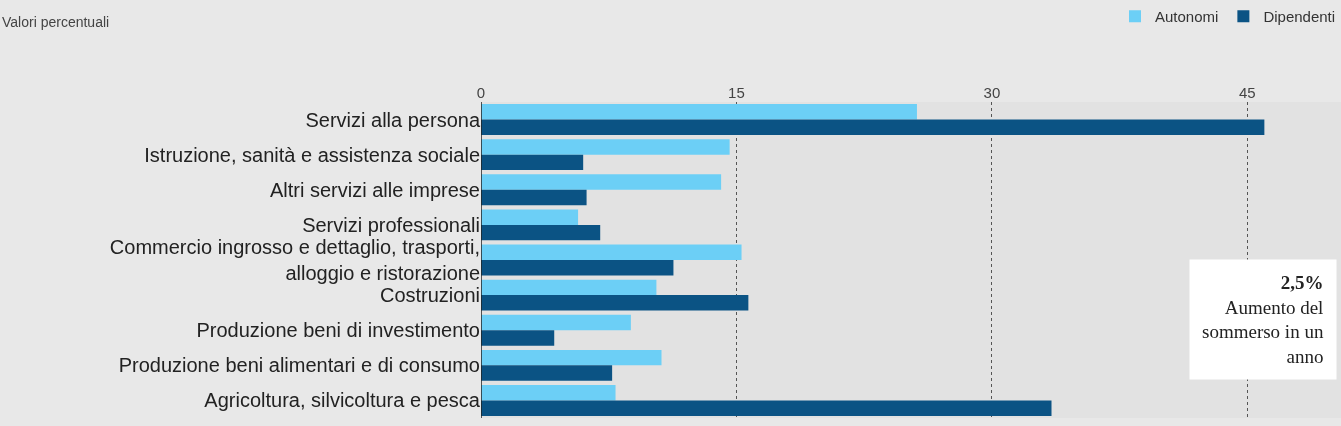 The image size is (1341, 426). What do you see at coordinates (391, 224) in the screenshot?
I see `y-tick-label: Servizi professionali` at bounding box center [391, 224].